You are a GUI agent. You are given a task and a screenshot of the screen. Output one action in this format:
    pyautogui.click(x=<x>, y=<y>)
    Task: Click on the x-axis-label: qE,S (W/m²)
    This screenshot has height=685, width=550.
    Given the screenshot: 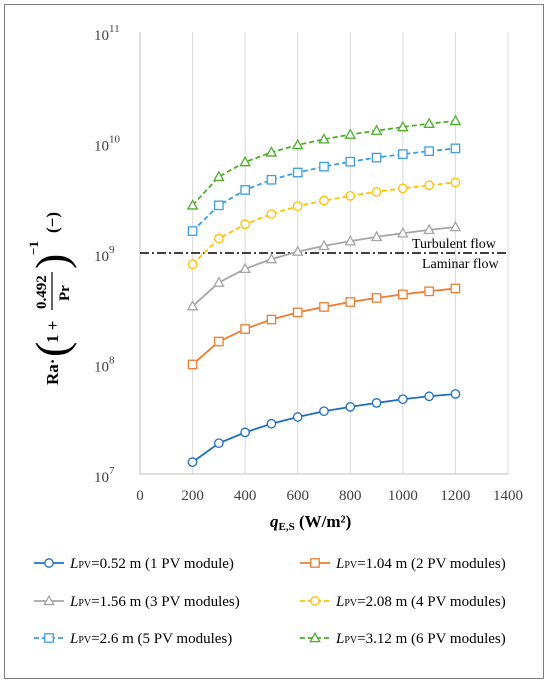 What is the action you would take?
    pyautogui.click(x=310, y=522)
    